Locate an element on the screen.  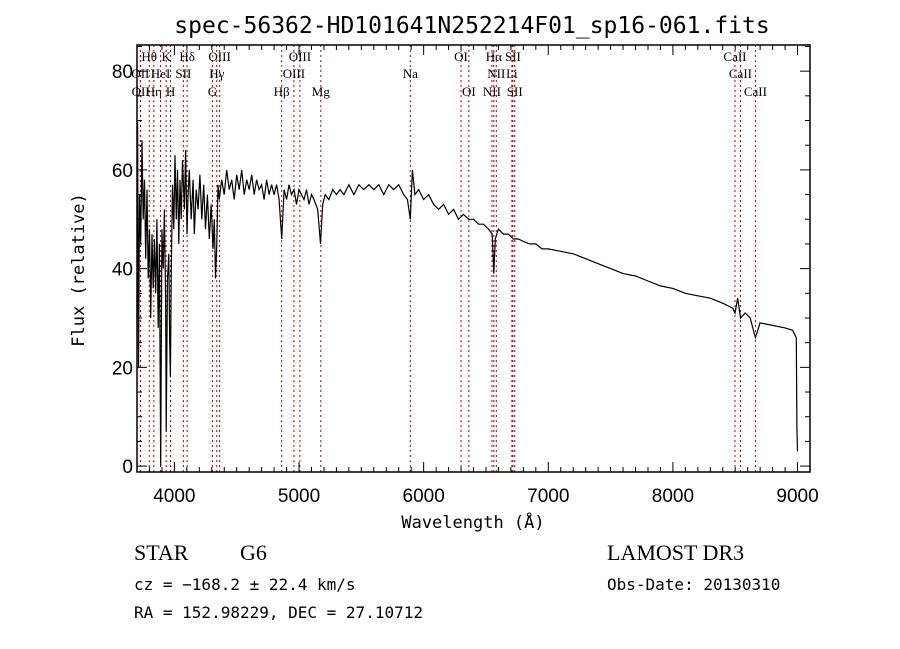
y-tick-label: 60 is located at coordinates (122, 171).